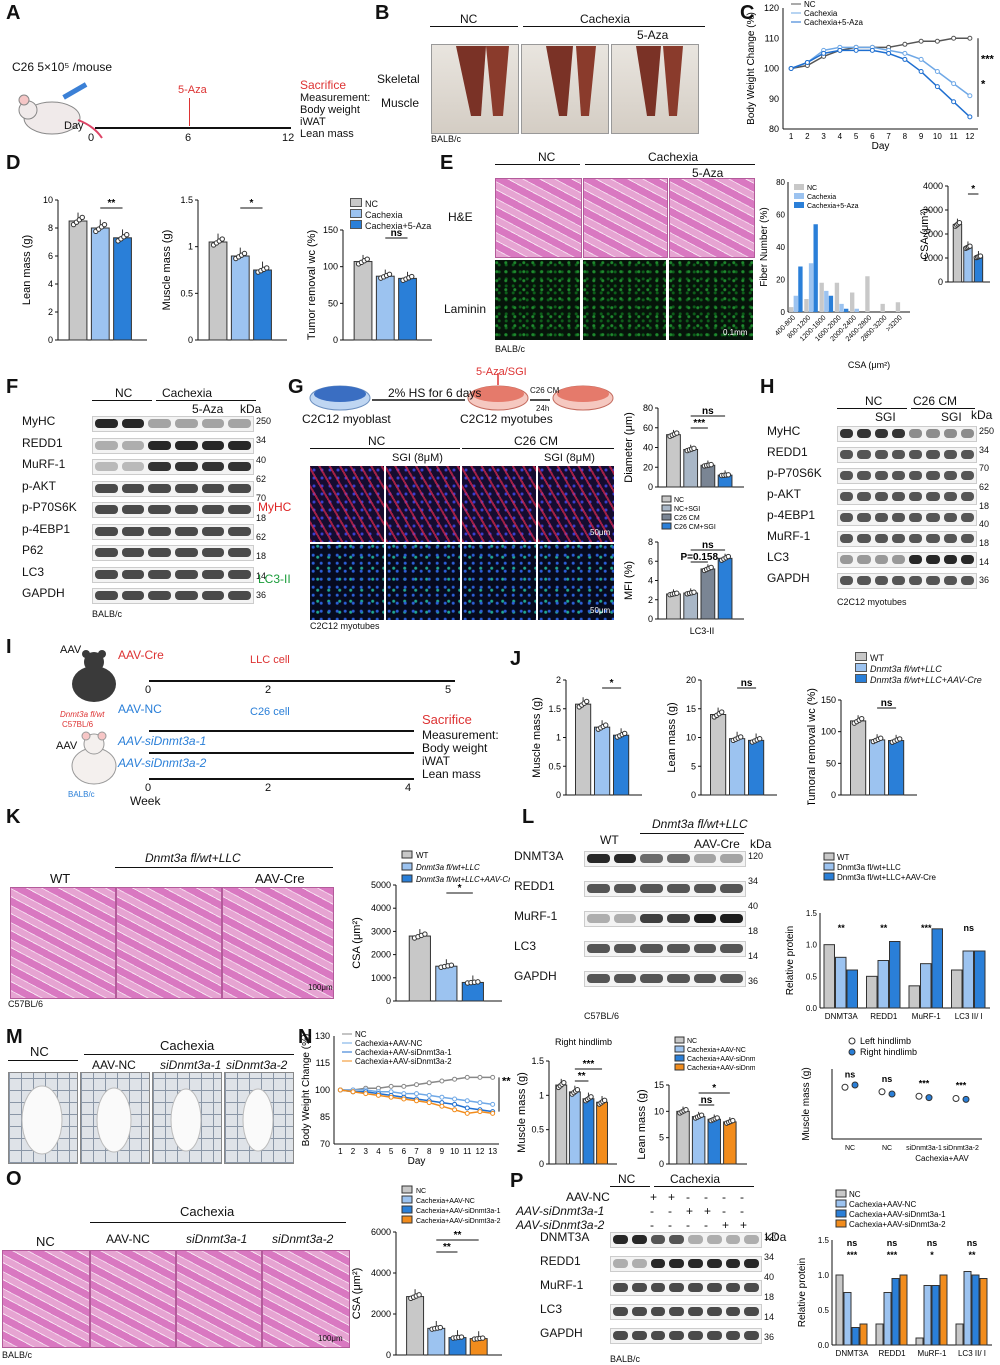 This screenshot has height=1365, width=1000. I want to click on blot-size-label: 14, so click(984, 561).